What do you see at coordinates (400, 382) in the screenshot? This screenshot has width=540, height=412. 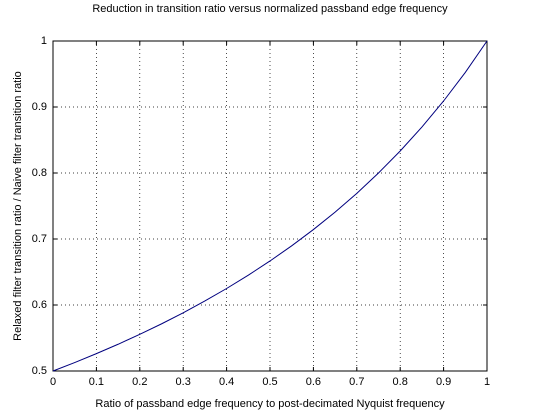 I see `x-tick-label: 0.8` at bounding box center [400, 382].